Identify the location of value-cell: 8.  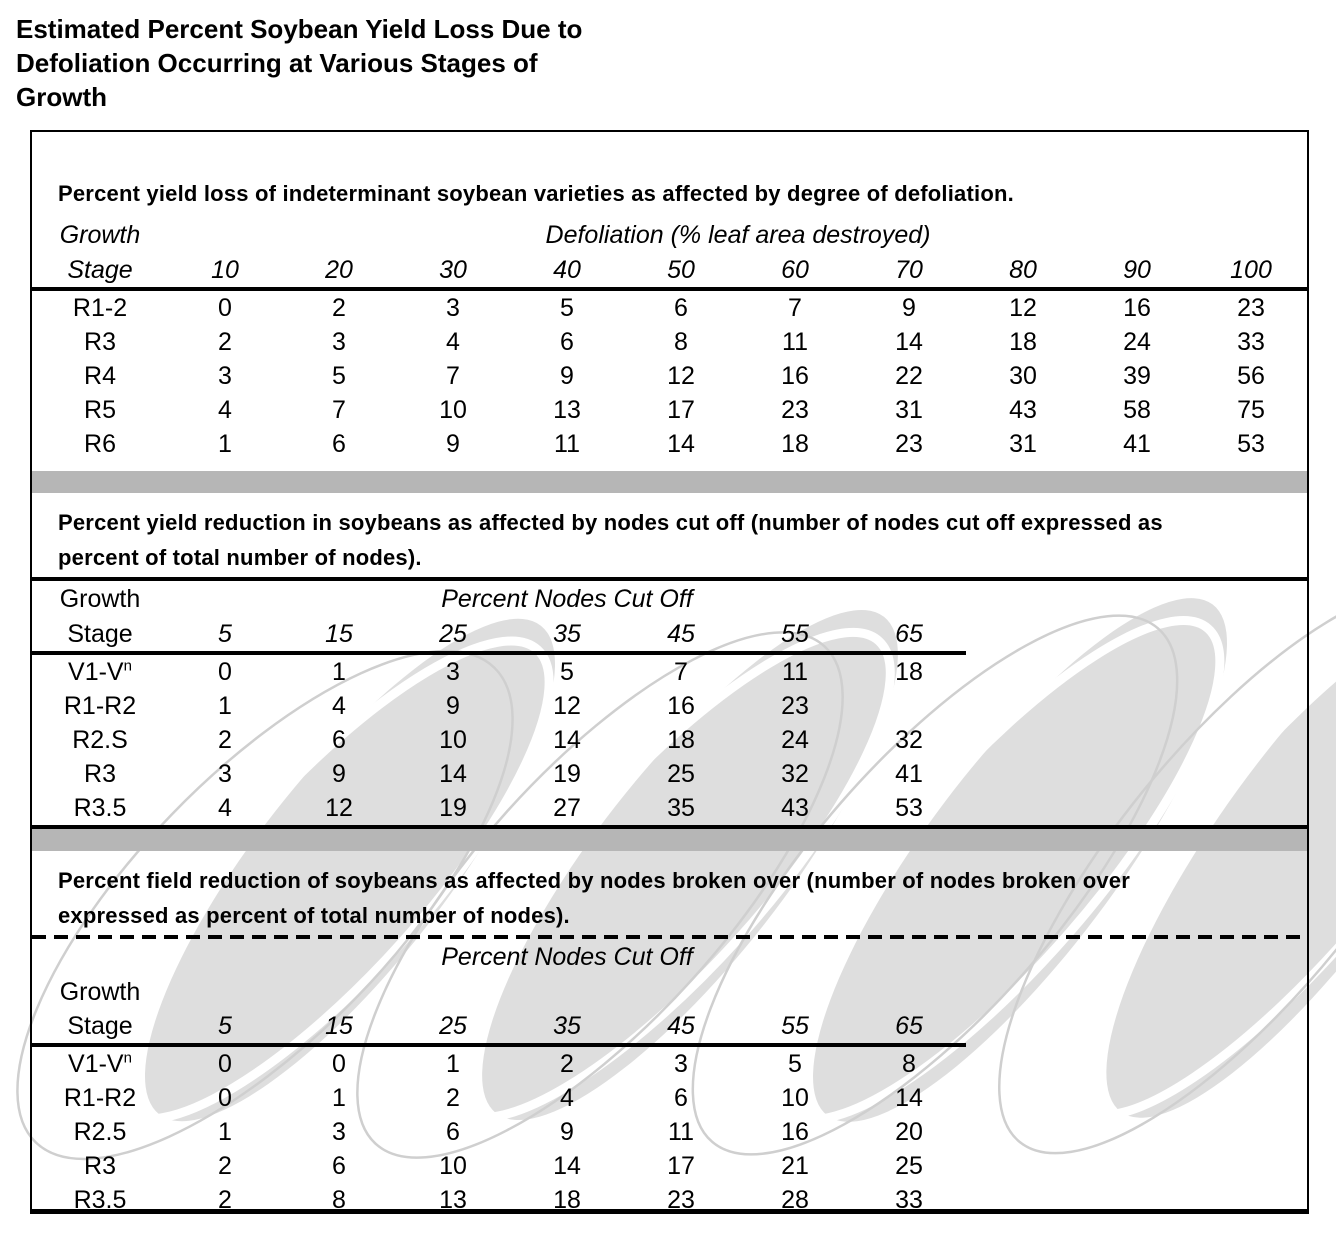
(909, 1064).